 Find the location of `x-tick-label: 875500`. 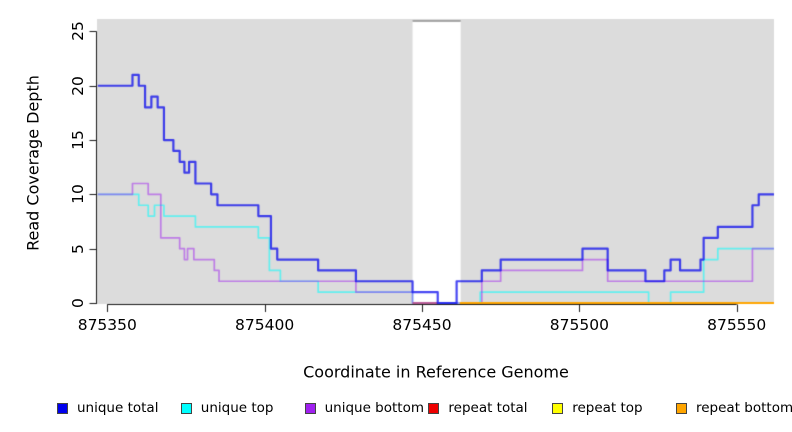

x-tick-label: 875500 is located at coordinates (579, 325).